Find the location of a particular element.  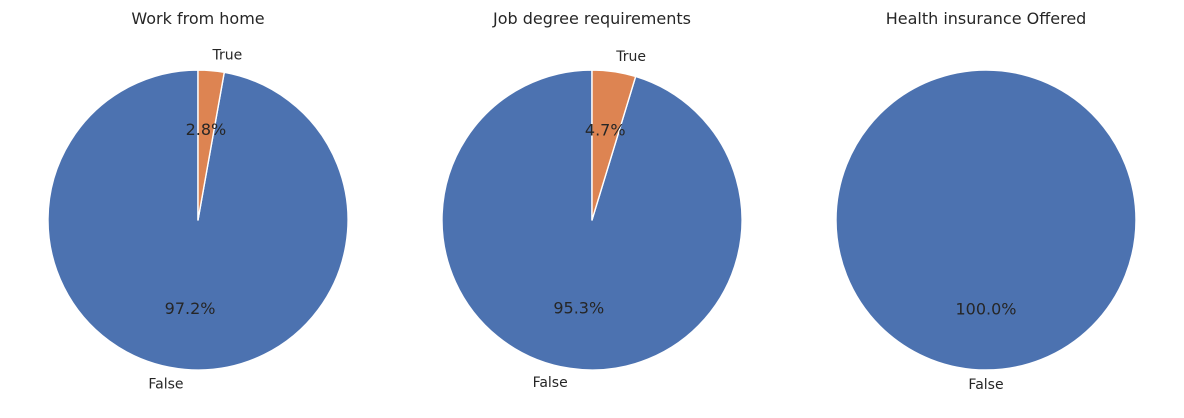

slice-percent-label: 97.2% is located at coordinates (190, 308).